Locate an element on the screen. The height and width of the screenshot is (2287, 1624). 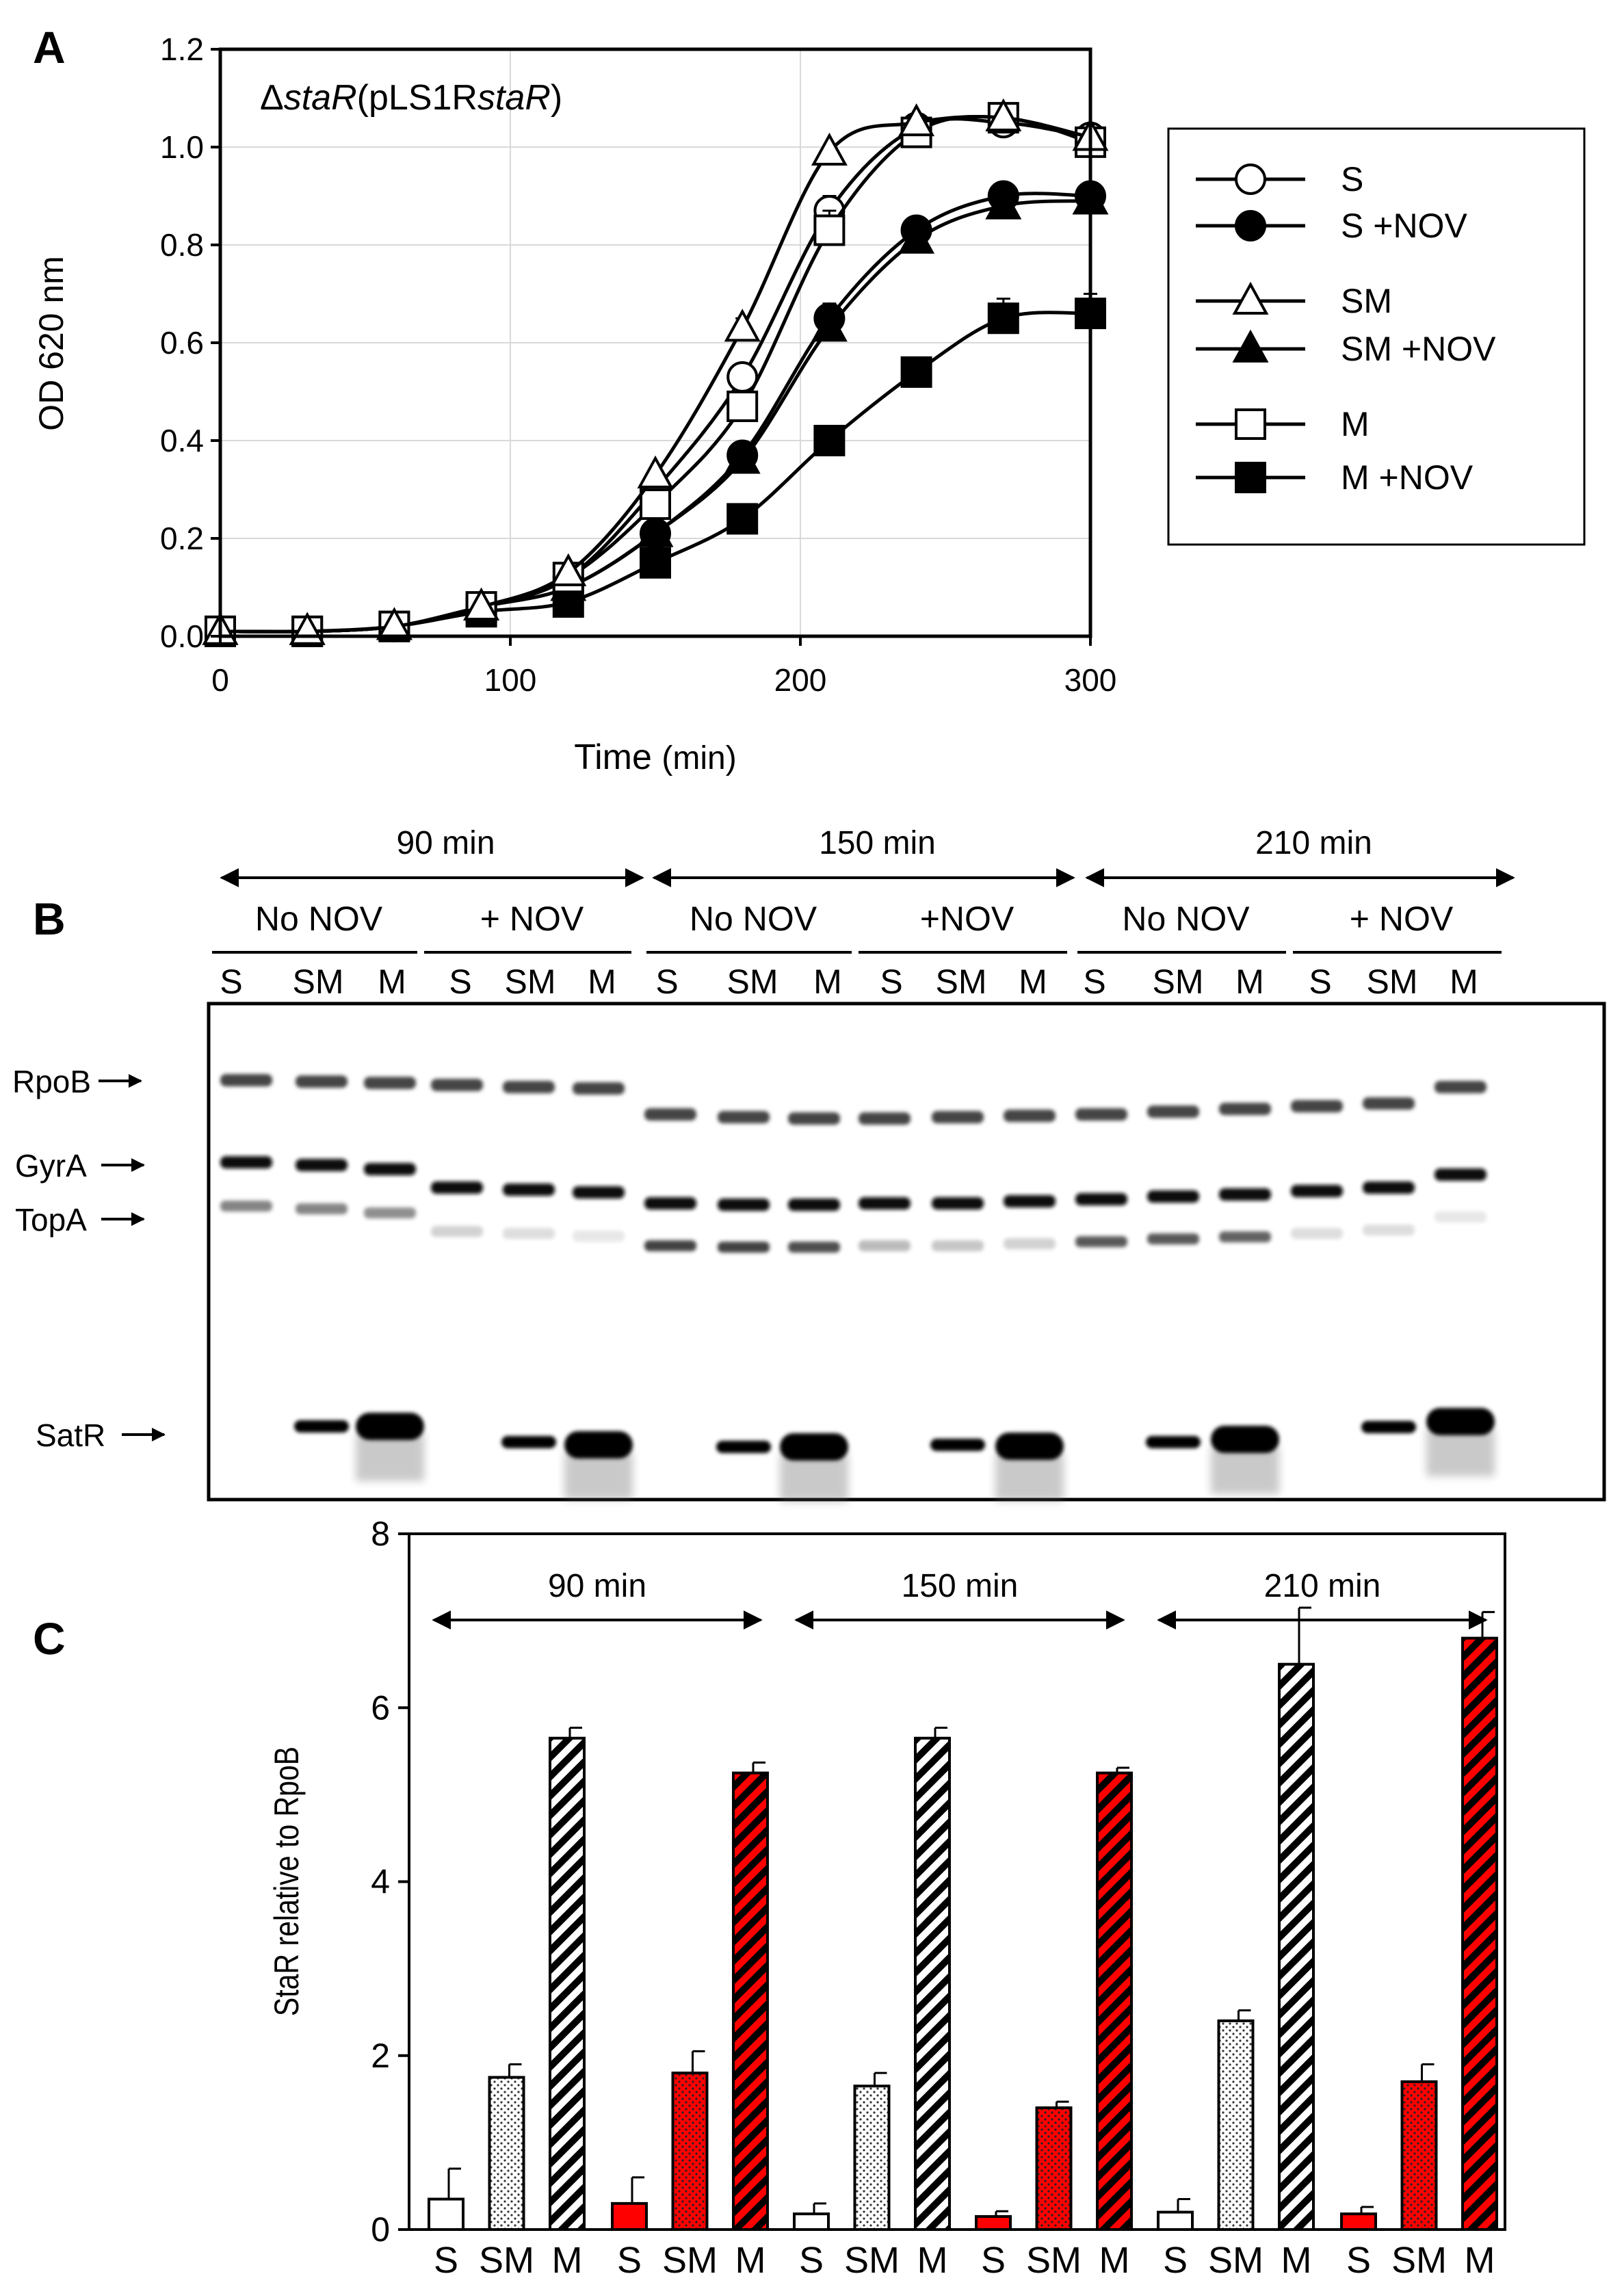
protein-label-rpob: RpoB is located at coordinates (51, 1081).